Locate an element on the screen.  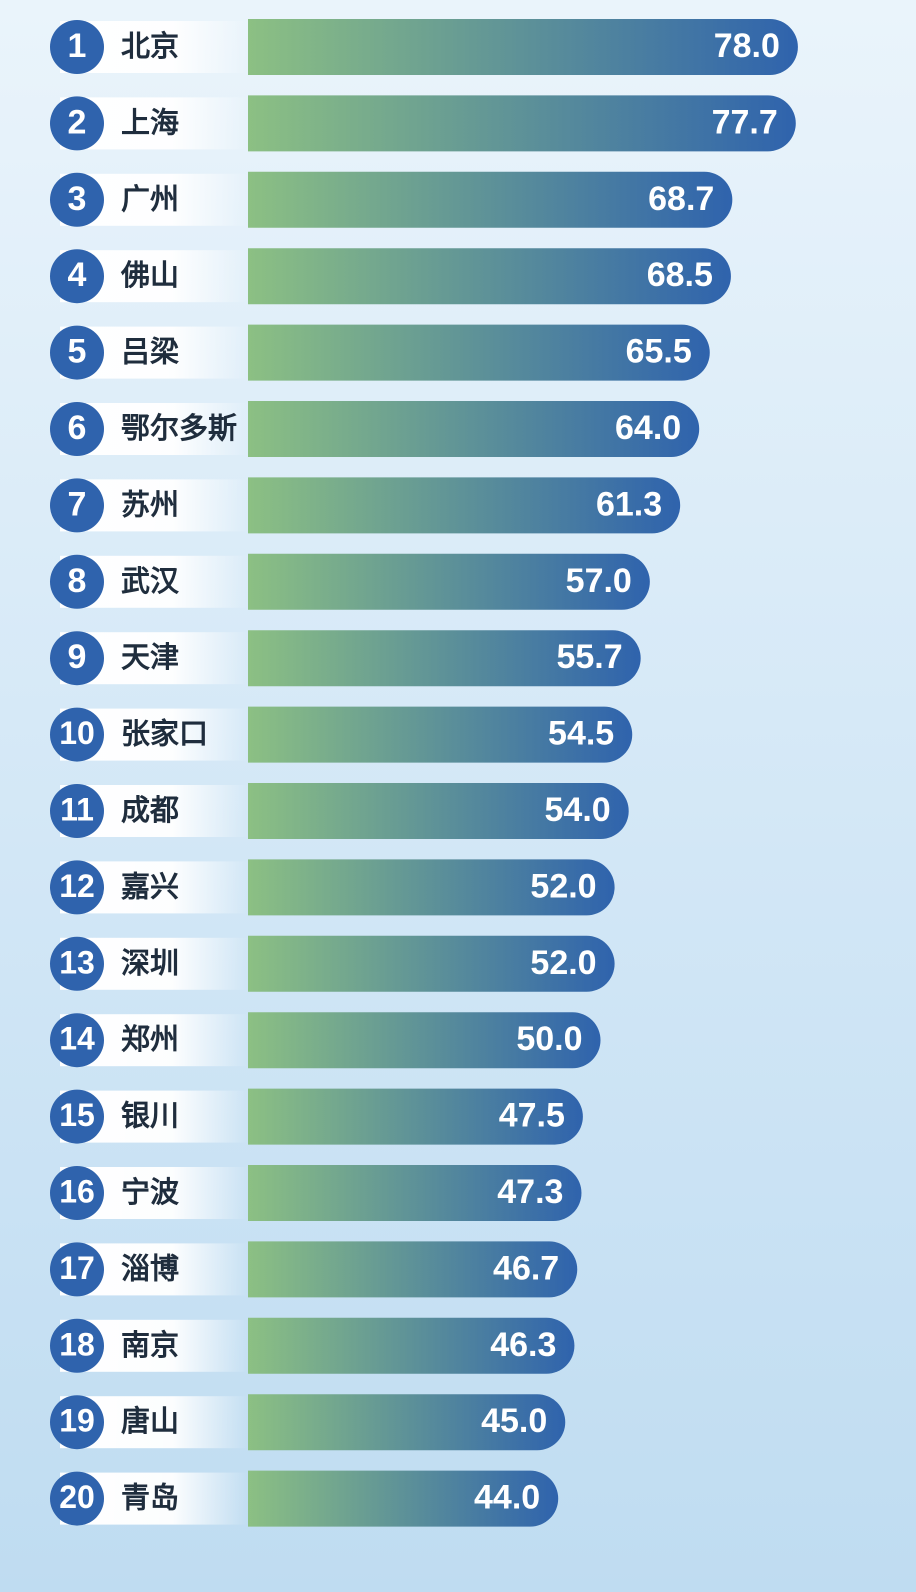
rank-number: 11 is located at coordinates (77, 809).